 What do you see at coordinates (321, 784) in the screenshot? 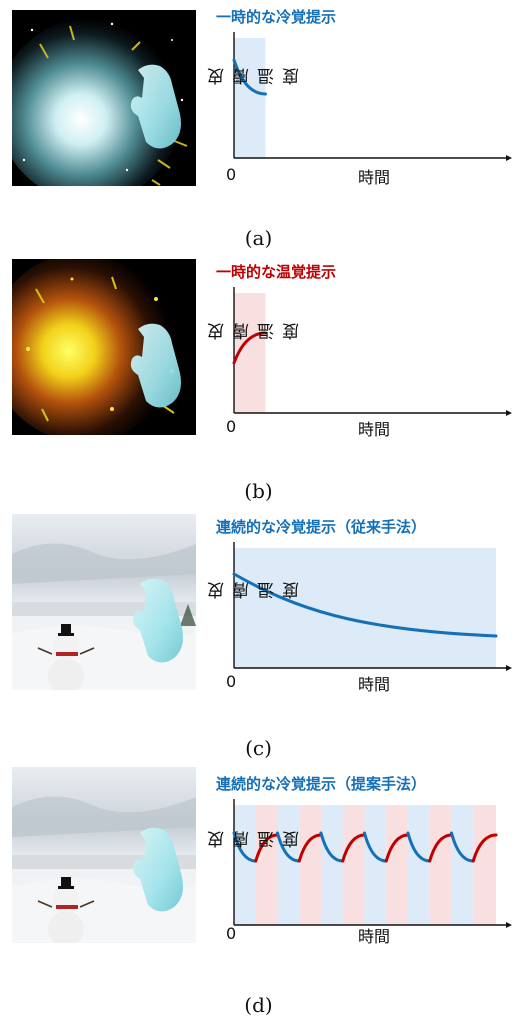
I see `panel-title: 連続的な冷覚提示（提案手法）` at bounding box center [321, 784].